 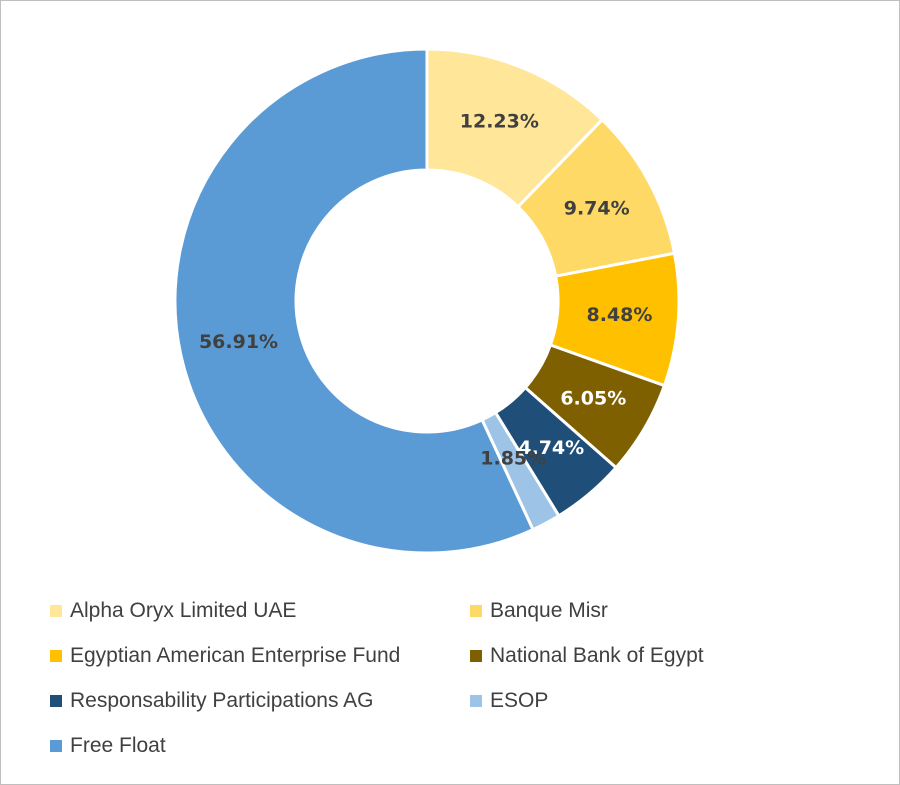 What do you see at coordinates (593, 398) in the screenshot?
I see `data-label: 6.05%` at bounding box center [593, 398].